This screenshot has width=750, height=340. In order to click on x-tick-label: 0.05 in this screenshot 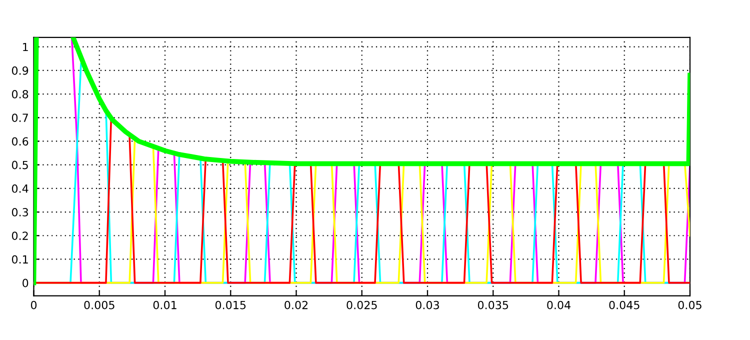, I will do `click(690, 305)`.